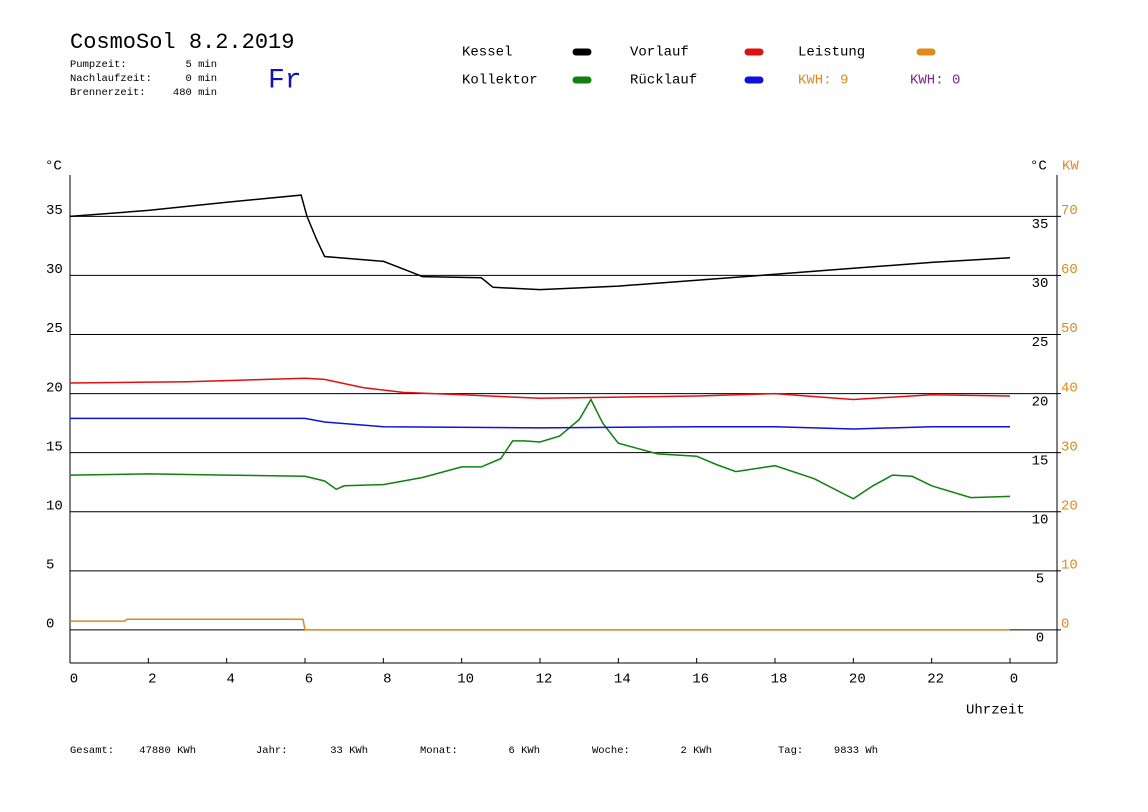 This screenshot has height=812, width=1148. Describe the element at coordinates (1040, 225) in the screenshot. I see `y-tick-label-right: 35` at that location.